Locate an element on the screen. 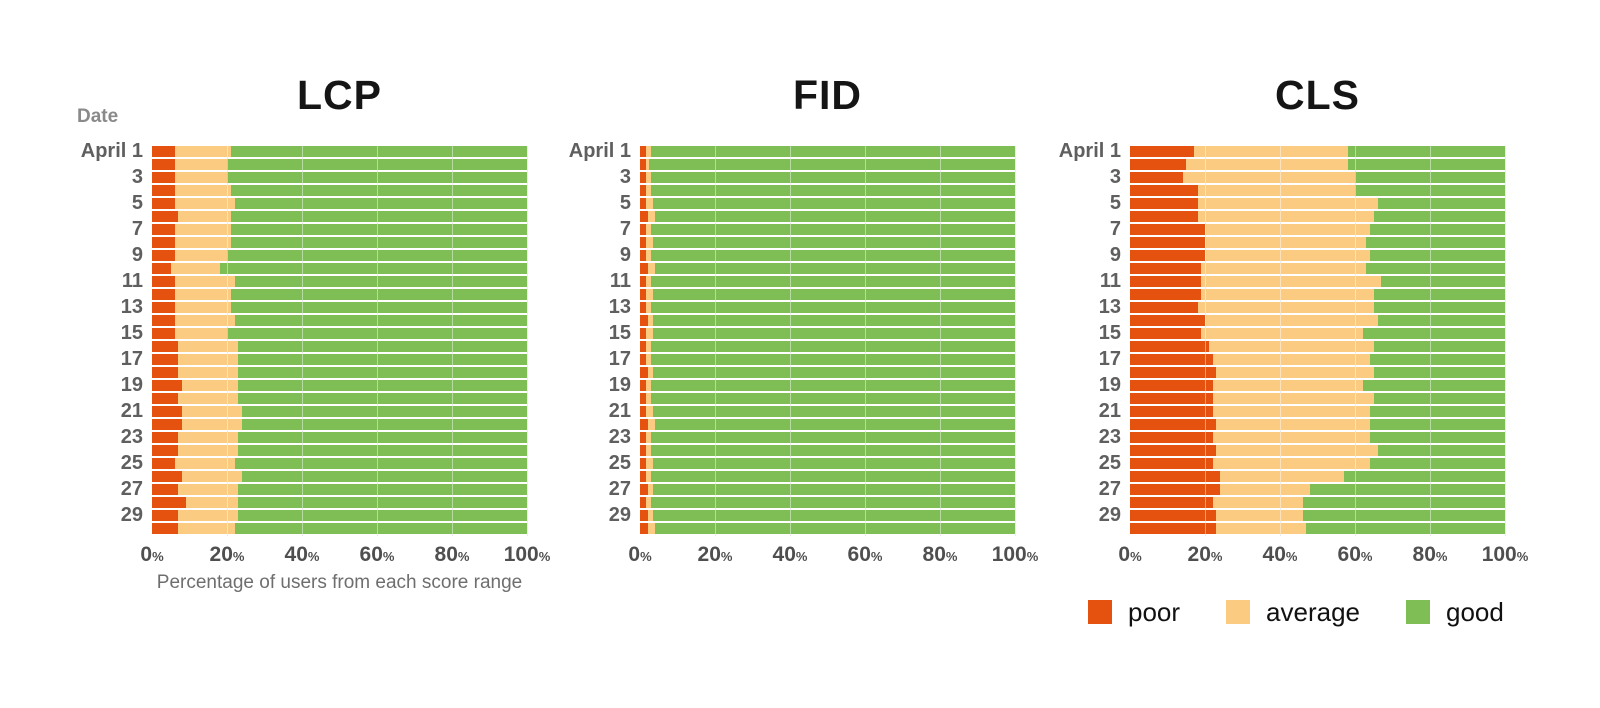  x-tick-label: 100% is located at coordinates (1505, 554).